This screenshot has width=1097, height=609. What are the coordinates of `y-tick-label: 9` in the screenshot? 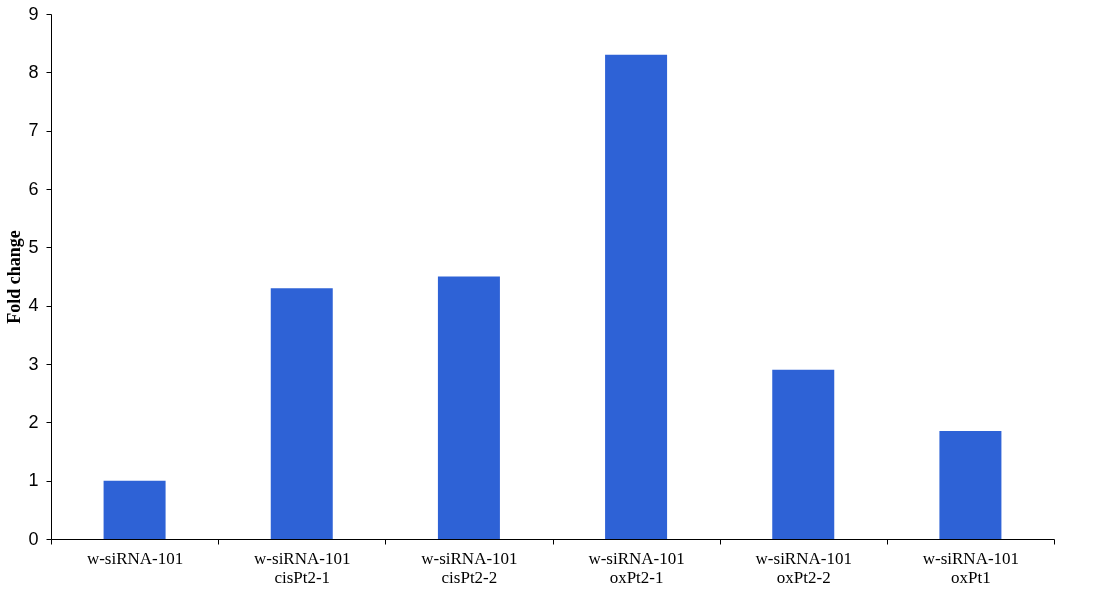 It's located at (33, 13).